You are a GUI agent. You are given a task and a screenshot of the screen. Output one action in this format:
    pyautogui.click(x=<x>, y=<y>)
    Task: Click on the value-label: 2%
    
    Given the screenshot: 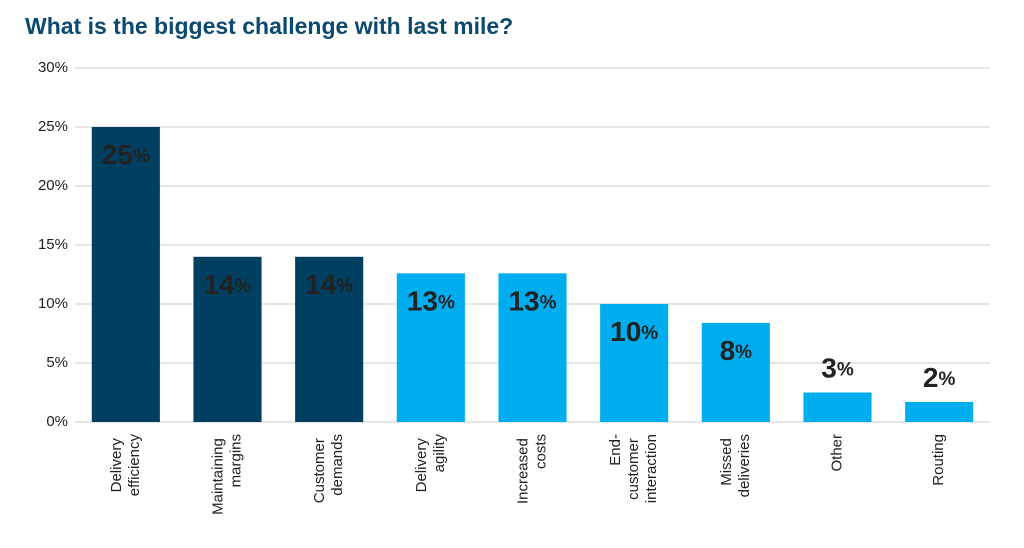 What is the action you would take?
    pyautogui.click(x=939, y=377)
    